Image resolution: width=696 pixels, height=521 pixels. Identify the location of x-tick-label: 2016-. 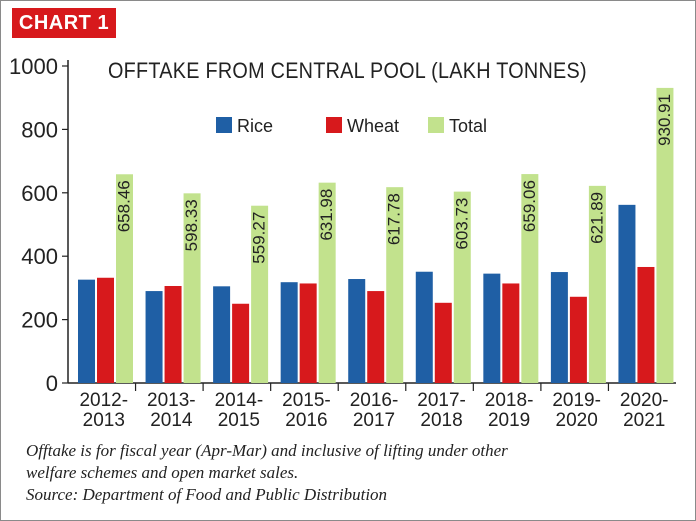
(374, 400).